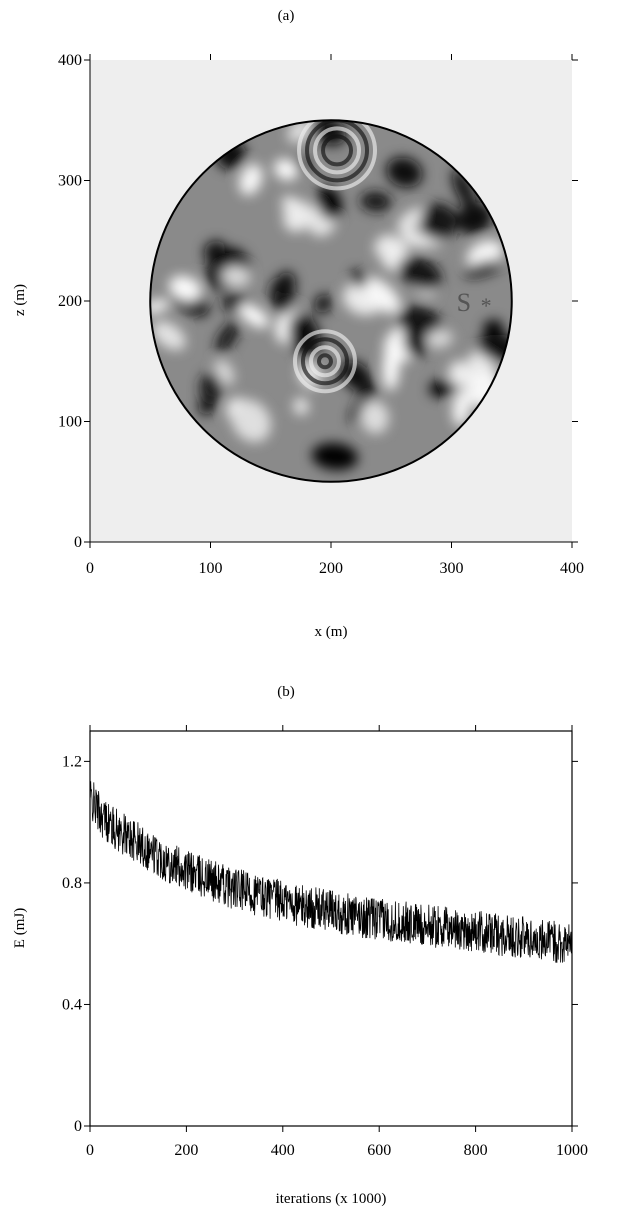 This screenshot has width=617, height=1213. I want to click on panel-a-xlabel: x (m), so click(331, 632).